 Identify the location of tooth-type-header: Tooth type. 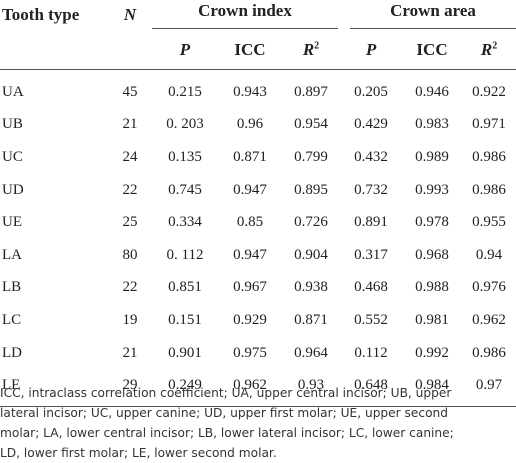
(41, 14).